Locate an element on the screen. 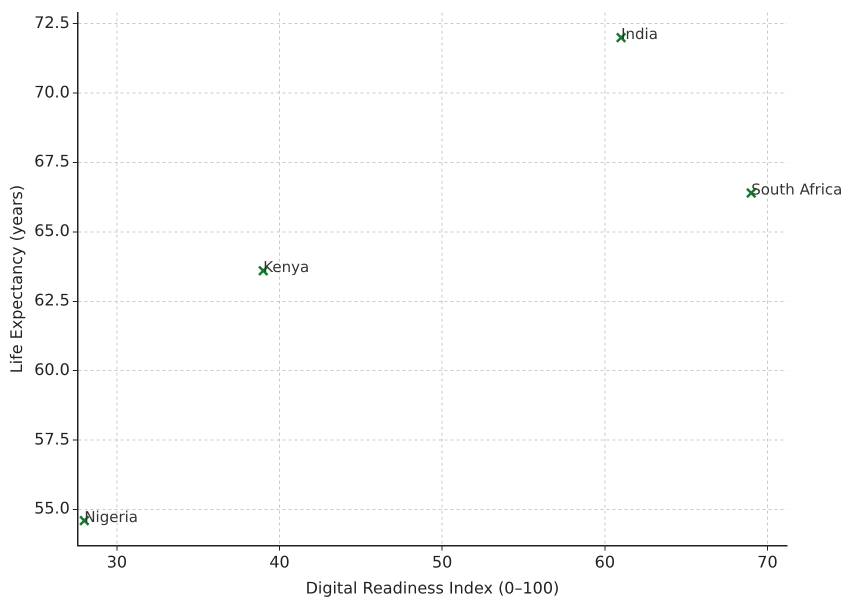  y-tick-label: 55.0 is located at coordinates (52, 508).